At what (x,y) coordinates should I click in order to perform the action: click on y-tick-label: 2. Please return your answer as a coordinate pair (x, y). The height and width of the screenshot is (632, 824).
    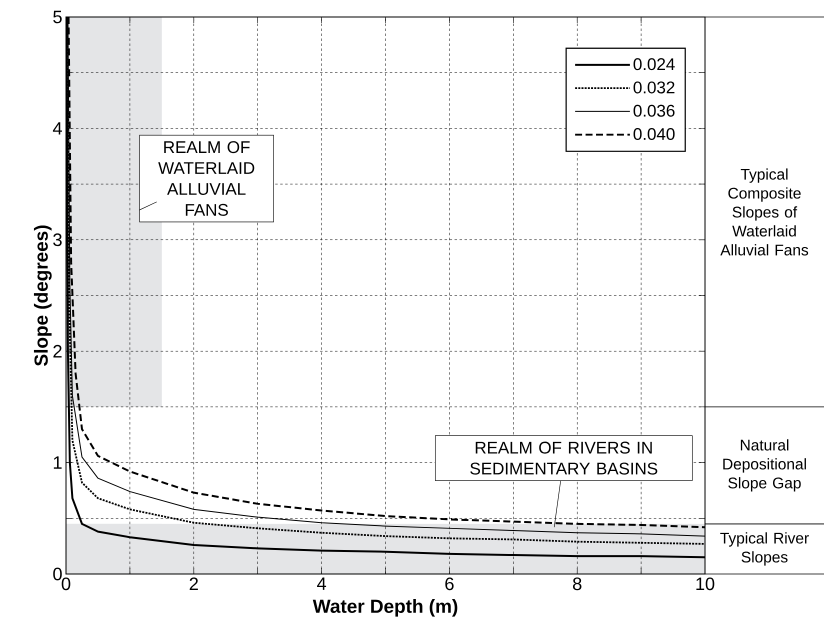
    Looking at the image, I should click on (57, 351).